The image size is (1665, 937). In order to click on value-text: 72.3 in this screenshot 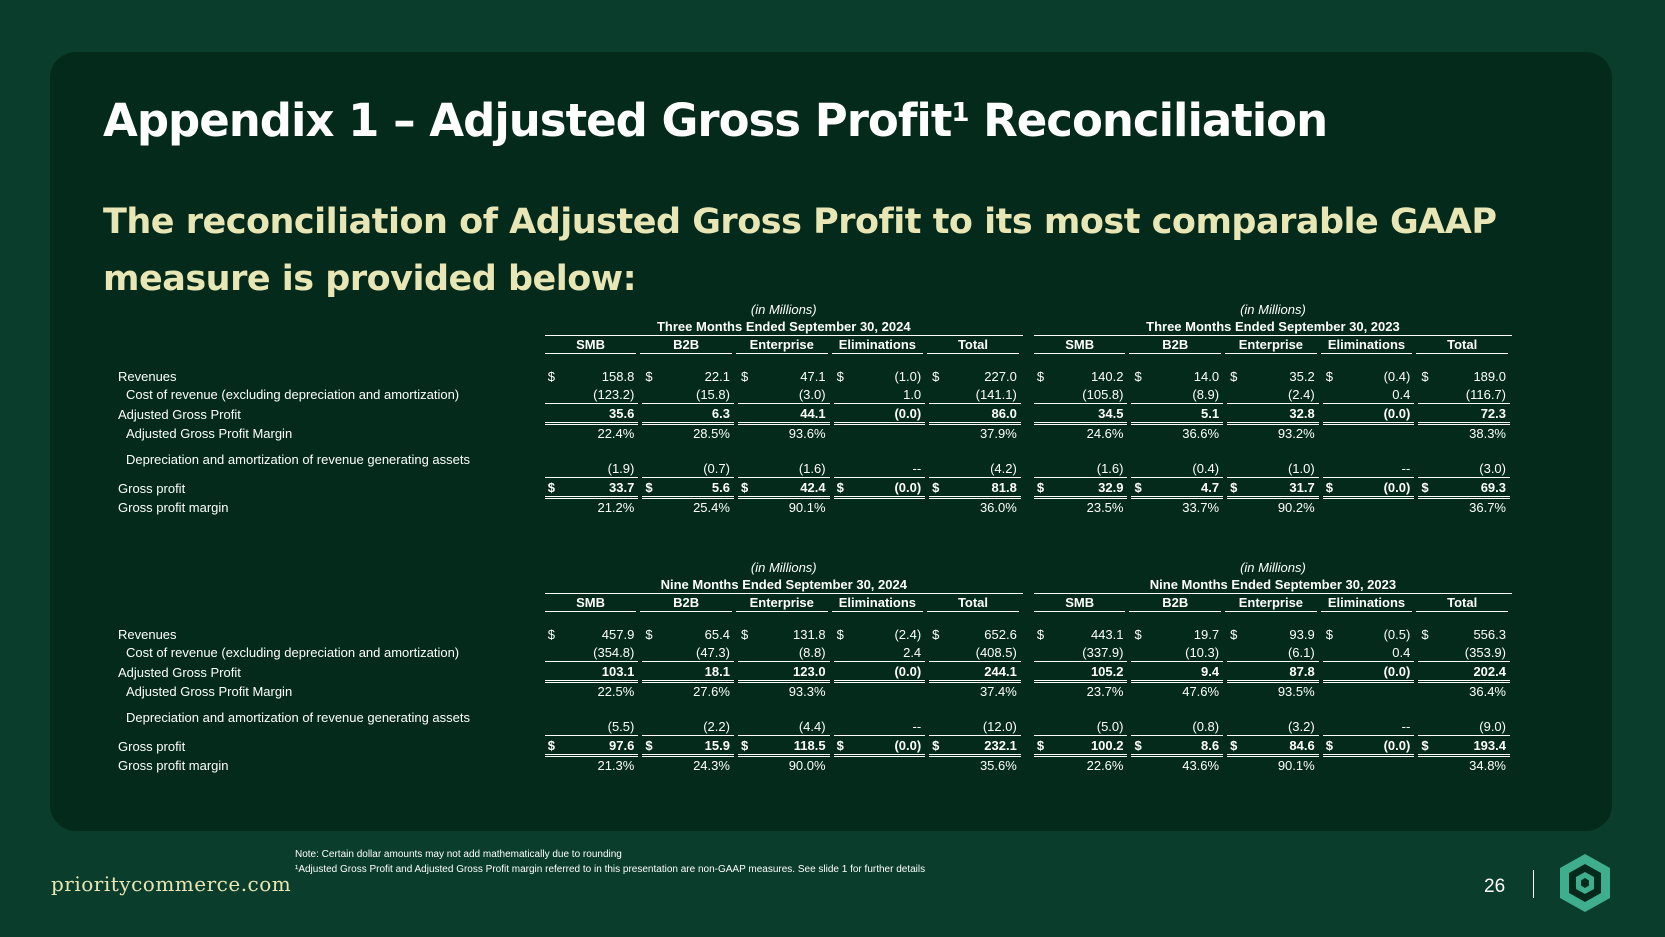, I will do `click(1493, 413)`.